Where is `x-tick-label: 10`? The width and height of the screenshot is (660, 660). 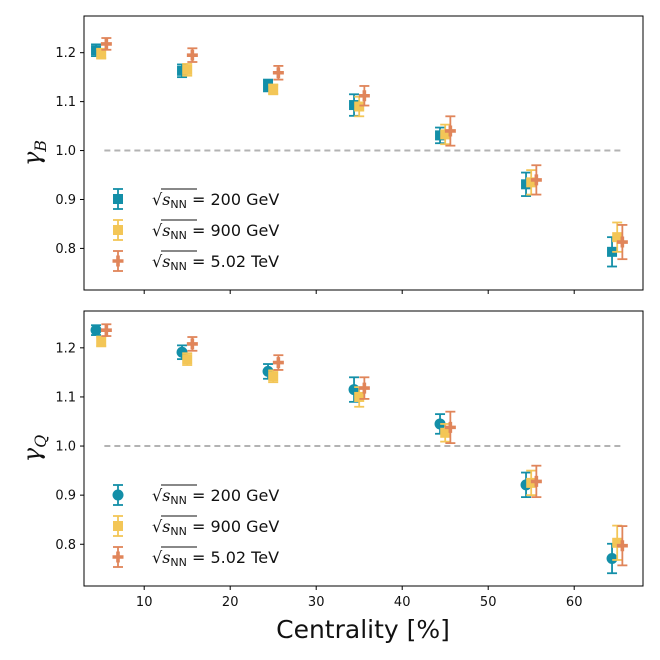
x-tick-label: 10 is located at coordinates (144, 602).